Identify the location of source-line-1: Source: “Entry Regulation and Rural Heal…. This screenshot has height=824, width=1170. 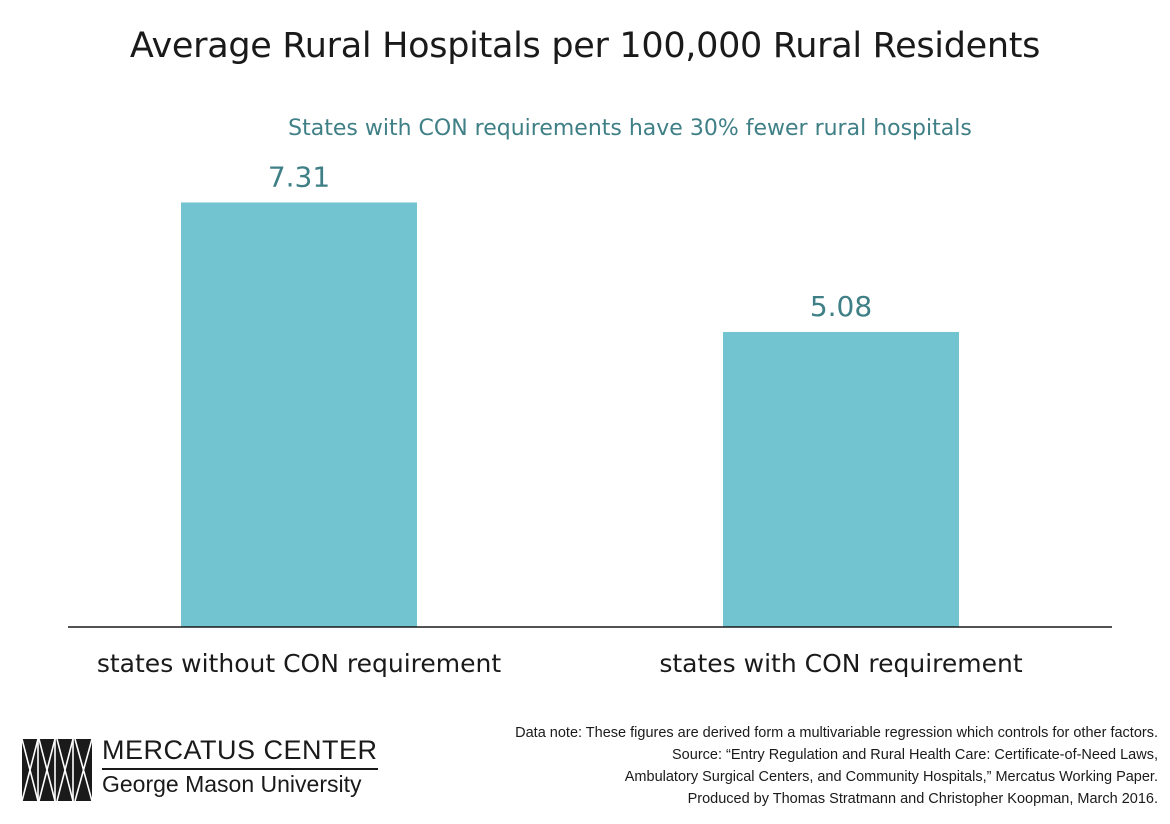
(915, 755).